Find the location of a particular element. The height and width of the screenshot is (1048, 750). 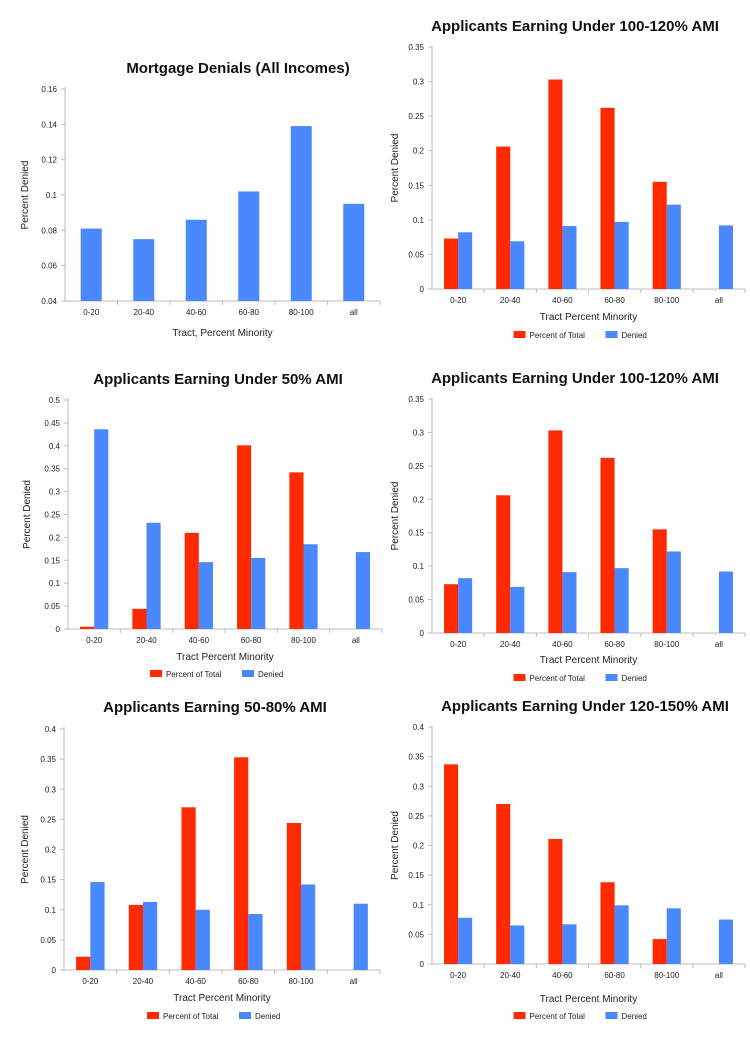

chart-title: Applicants Earning Under 120-150% AMI is located at coordinates (585, 706).